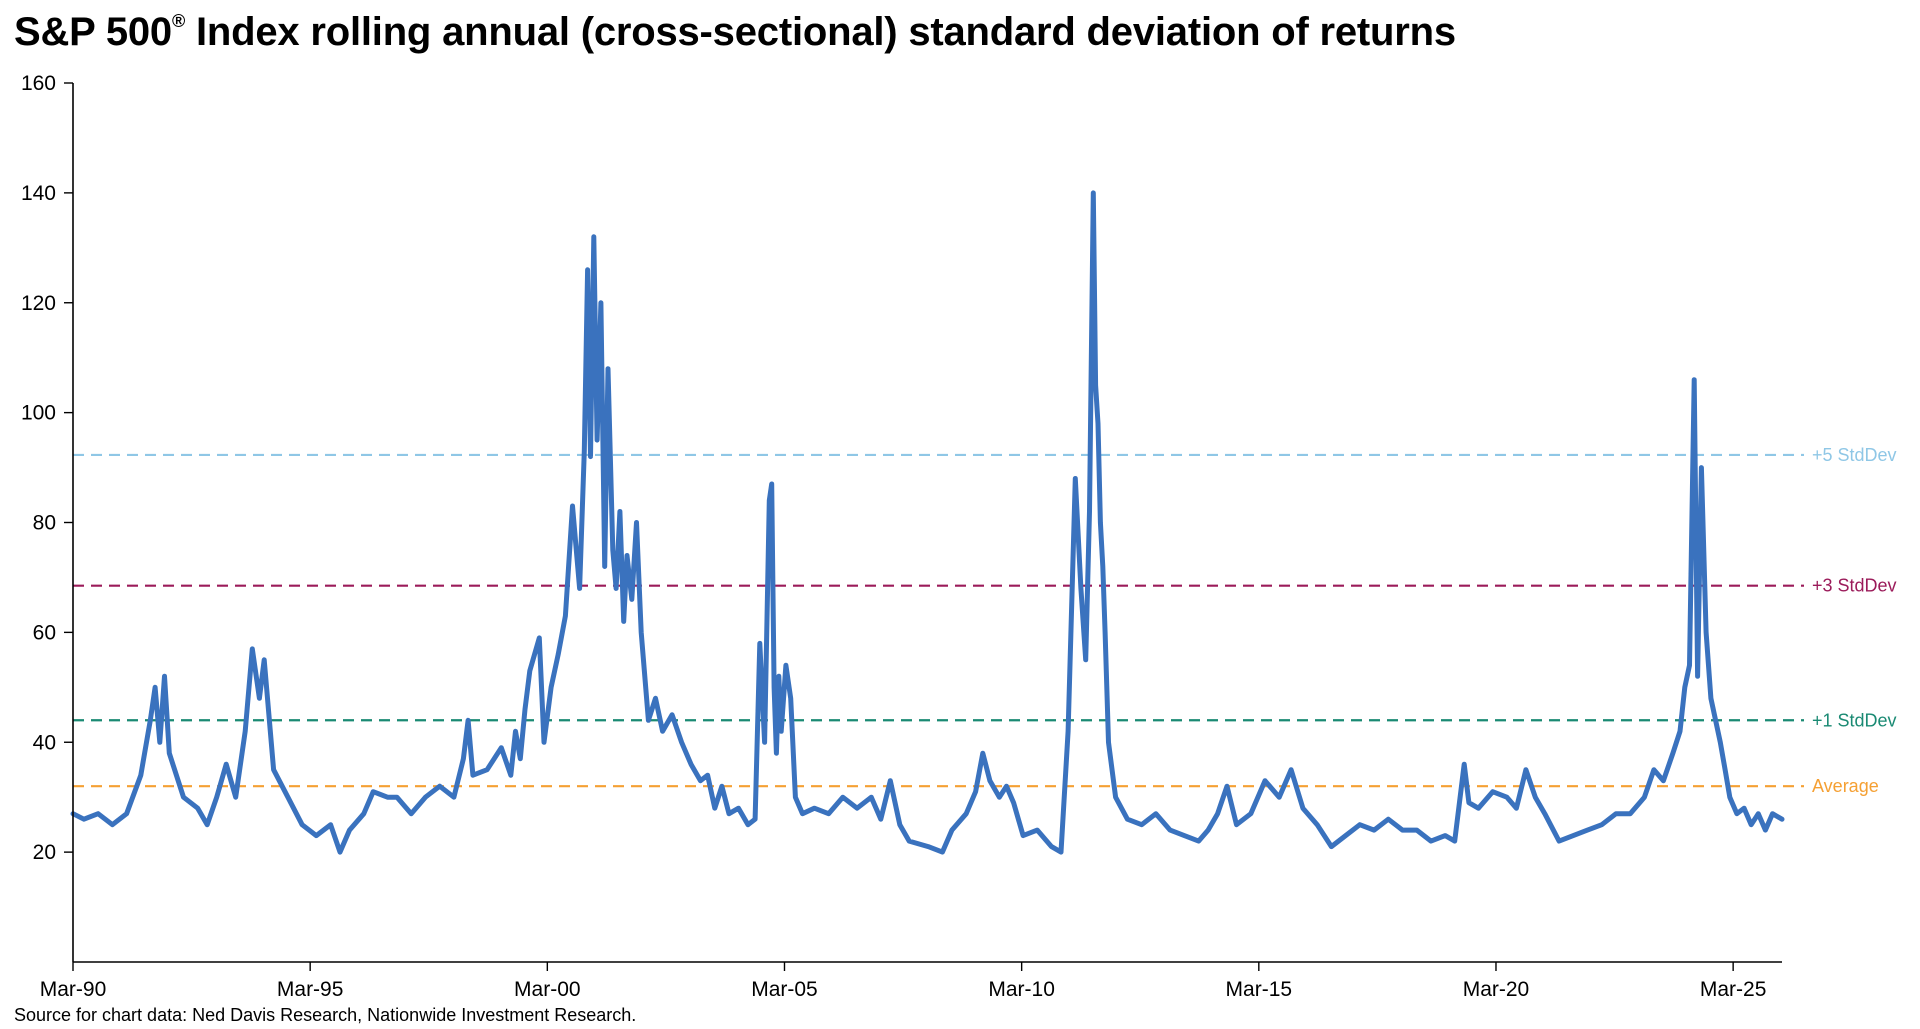 This screenshot has width=1920, height=1029. What do you see at coordinates (1854, 455) in the screenshot?
I see `reference-label-5-stddev: +5 StdDev` at bounding box center [1854, 455].